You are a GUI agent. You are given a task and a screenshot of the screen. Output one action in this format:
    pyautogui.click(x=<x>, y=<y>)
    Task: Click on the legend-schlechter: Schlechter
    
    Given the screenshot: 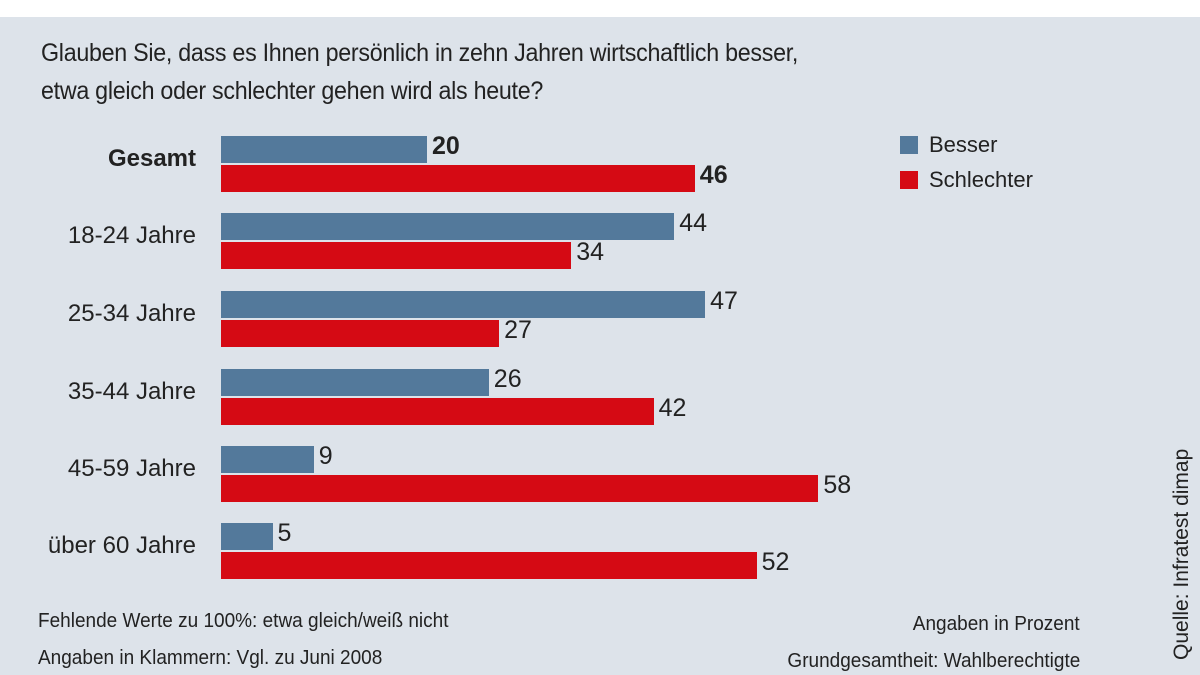 What is the action you would take?
    pyautogui.click(x=966, y=180)
    